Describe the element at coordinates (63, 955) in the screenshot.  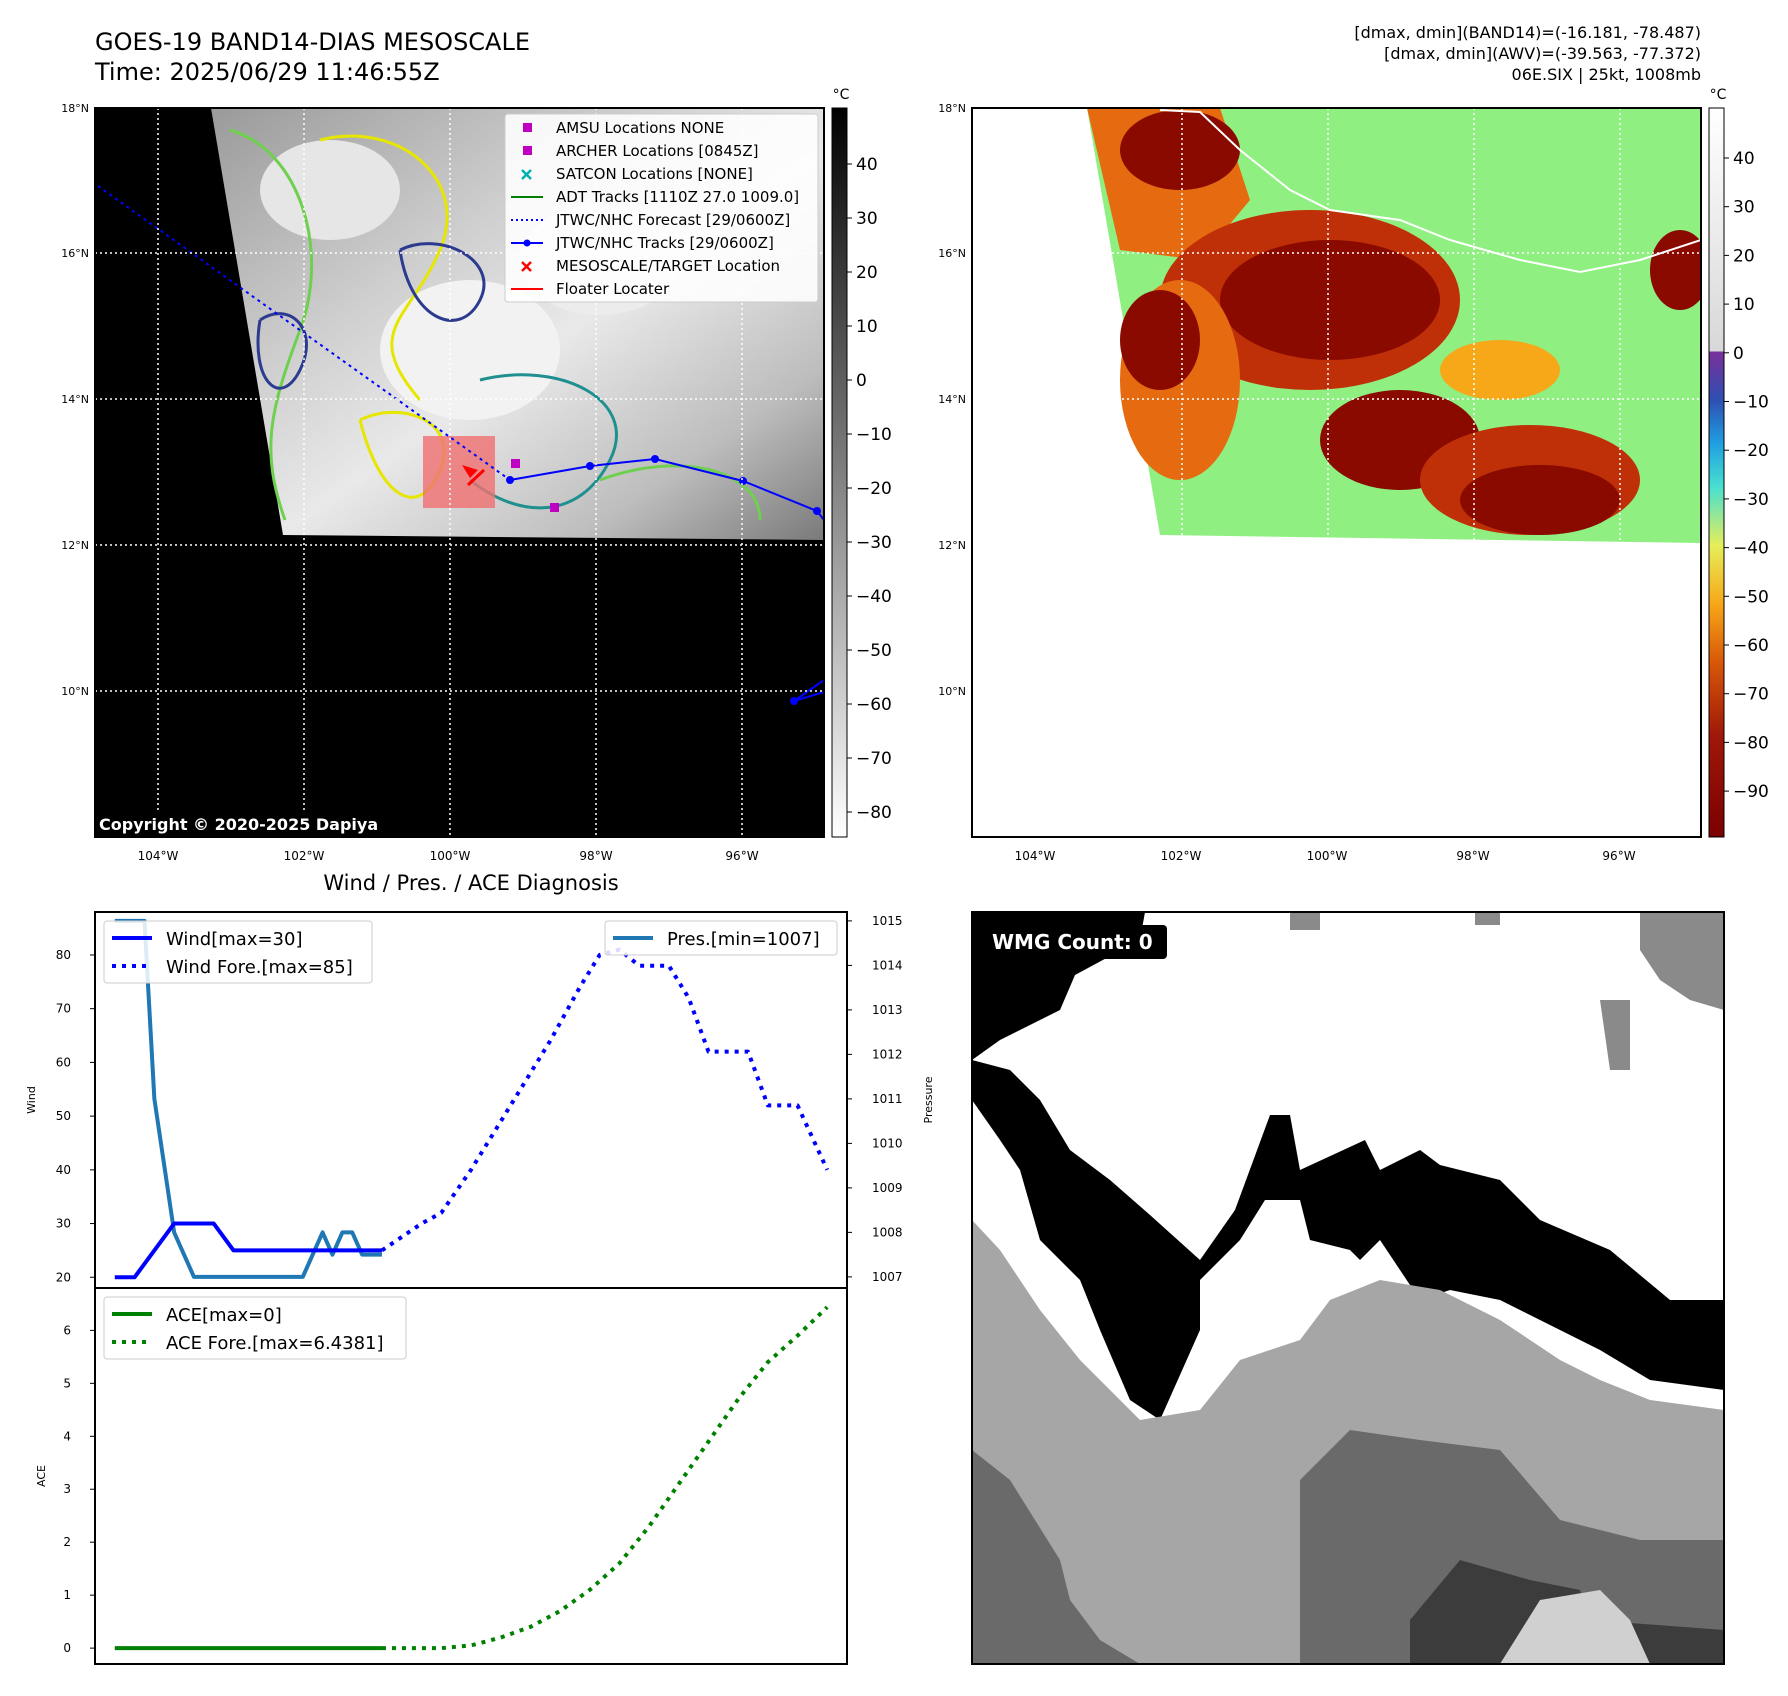
I see `y-tick-label: 80` at that location.